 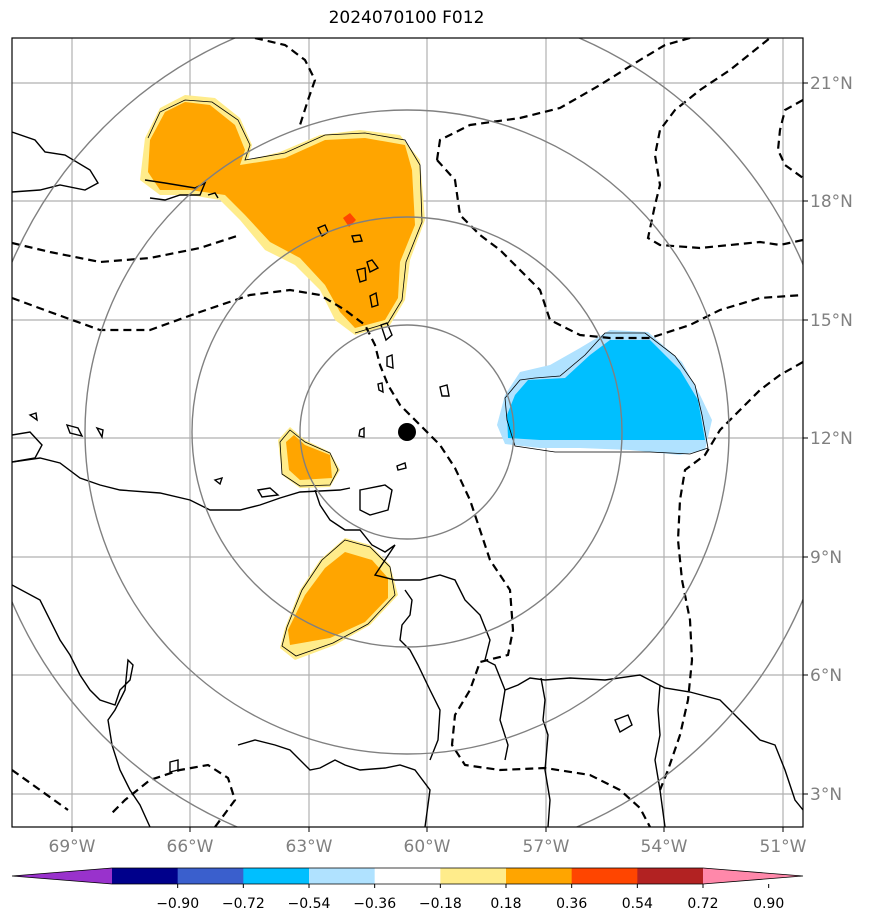 What do you see at coordinates (440, 904) in the screenshot?
I see `colorbar-tick-label: −0.18` at bounding box center [440, 904].